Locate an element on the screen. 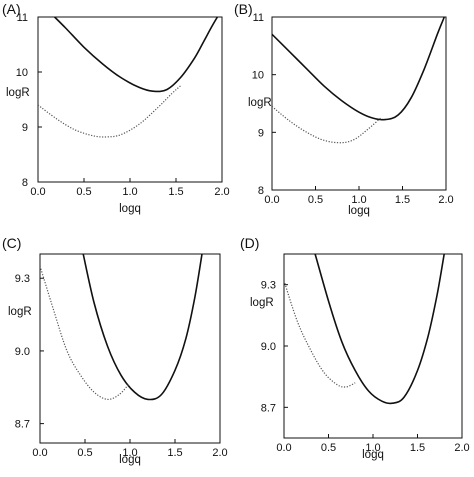  x-axis-title-b: logq is located at coordinates (359, 211).